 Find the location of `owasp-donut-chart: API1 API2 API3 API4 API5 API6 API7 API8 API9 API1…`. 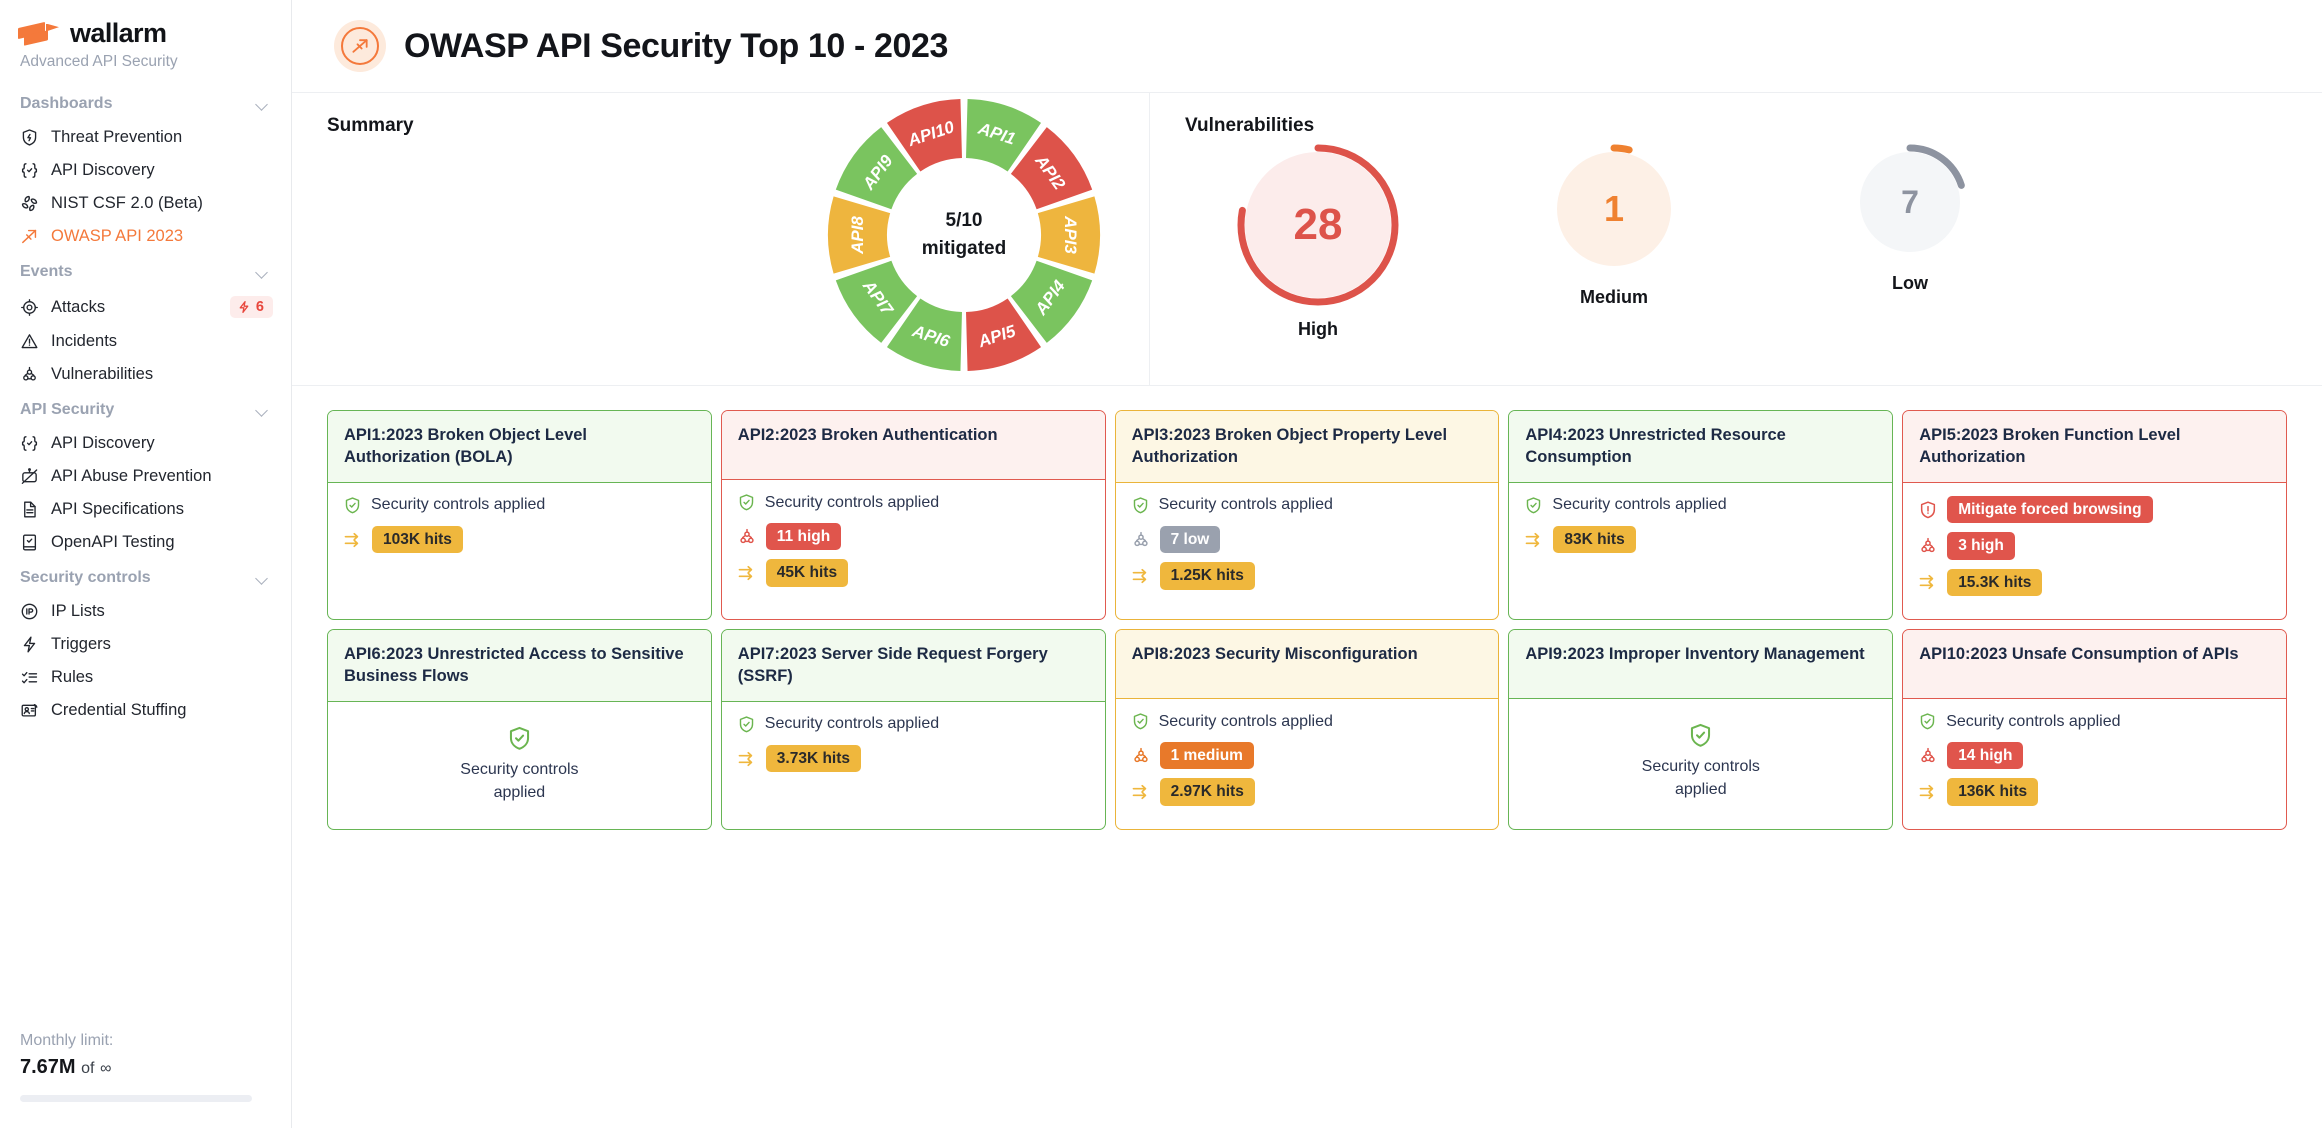

owasp-donut-chart: API1 API2 API3 API4 API5 API6 API7 API8 API9 API1… is located at coordinates (964, 235).